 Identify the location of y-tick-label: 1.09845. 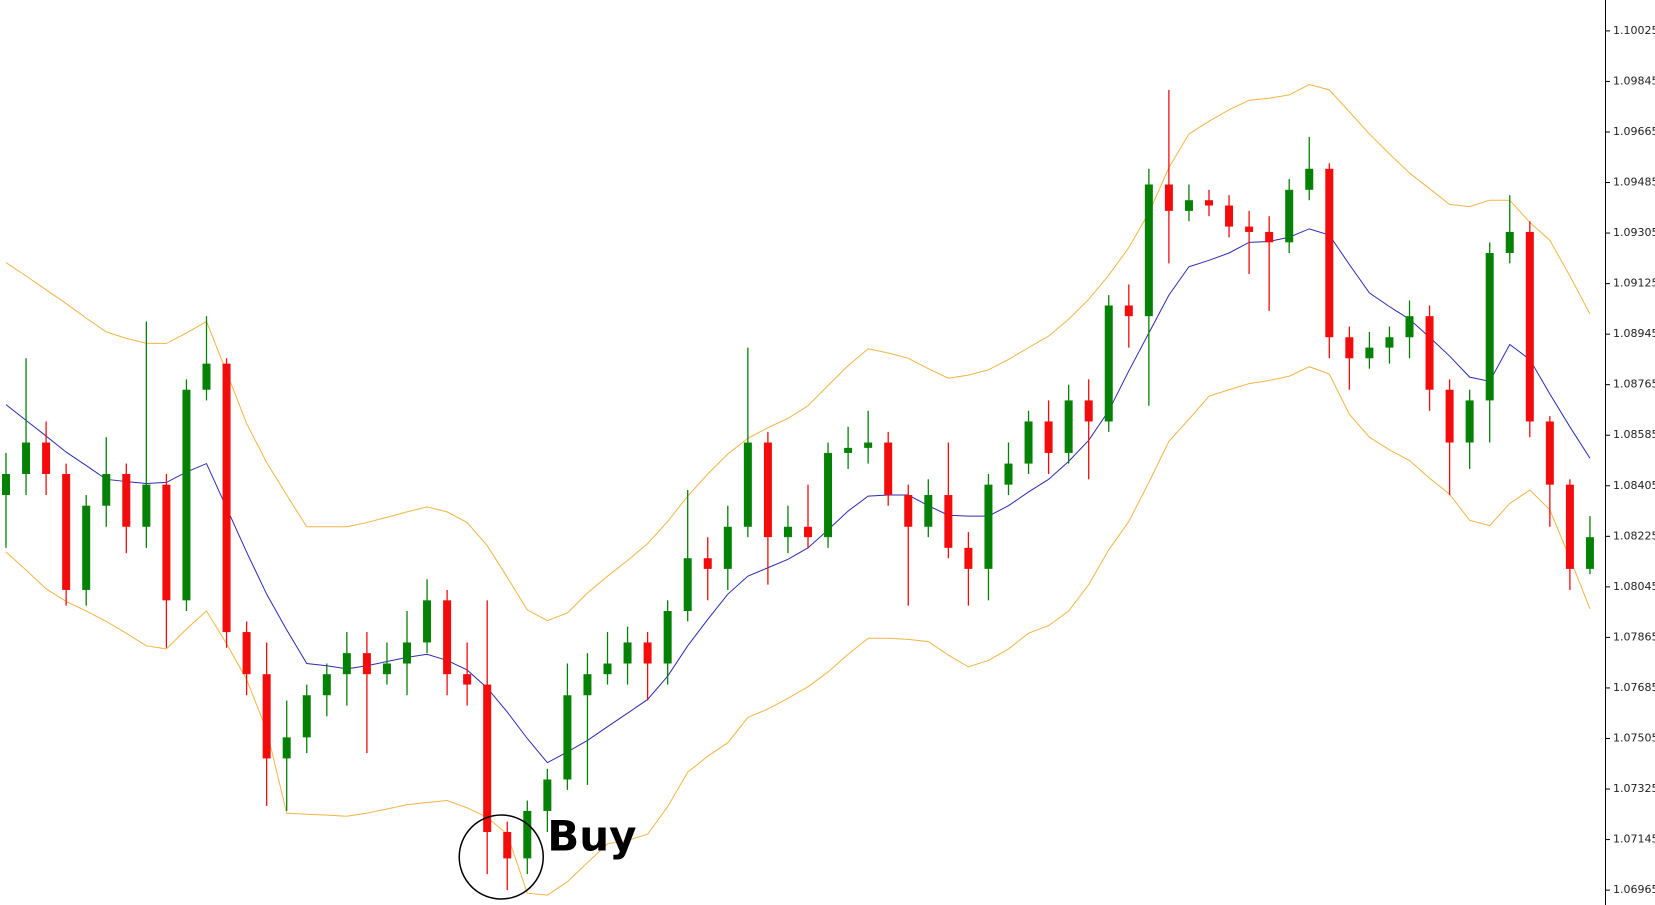
(1634, 80).